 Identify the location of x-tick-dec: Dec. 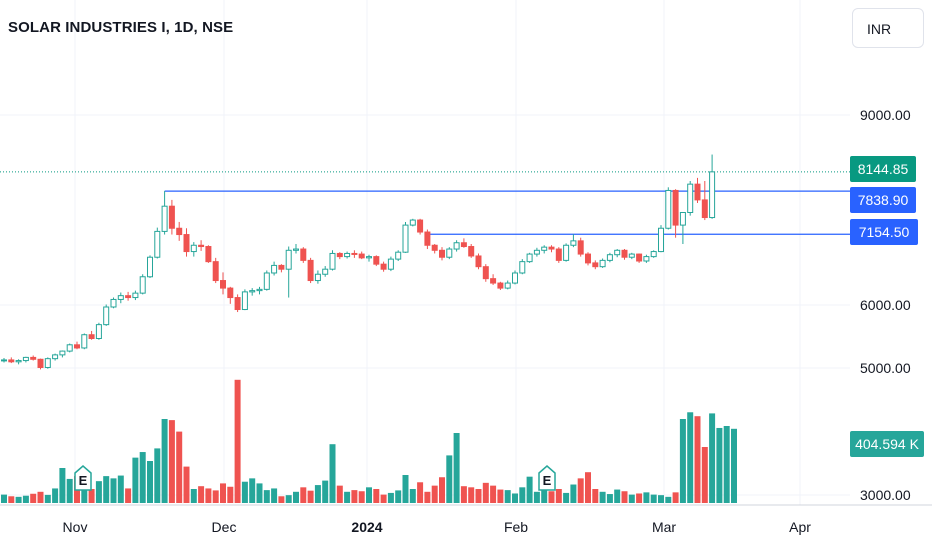
(224, 527).